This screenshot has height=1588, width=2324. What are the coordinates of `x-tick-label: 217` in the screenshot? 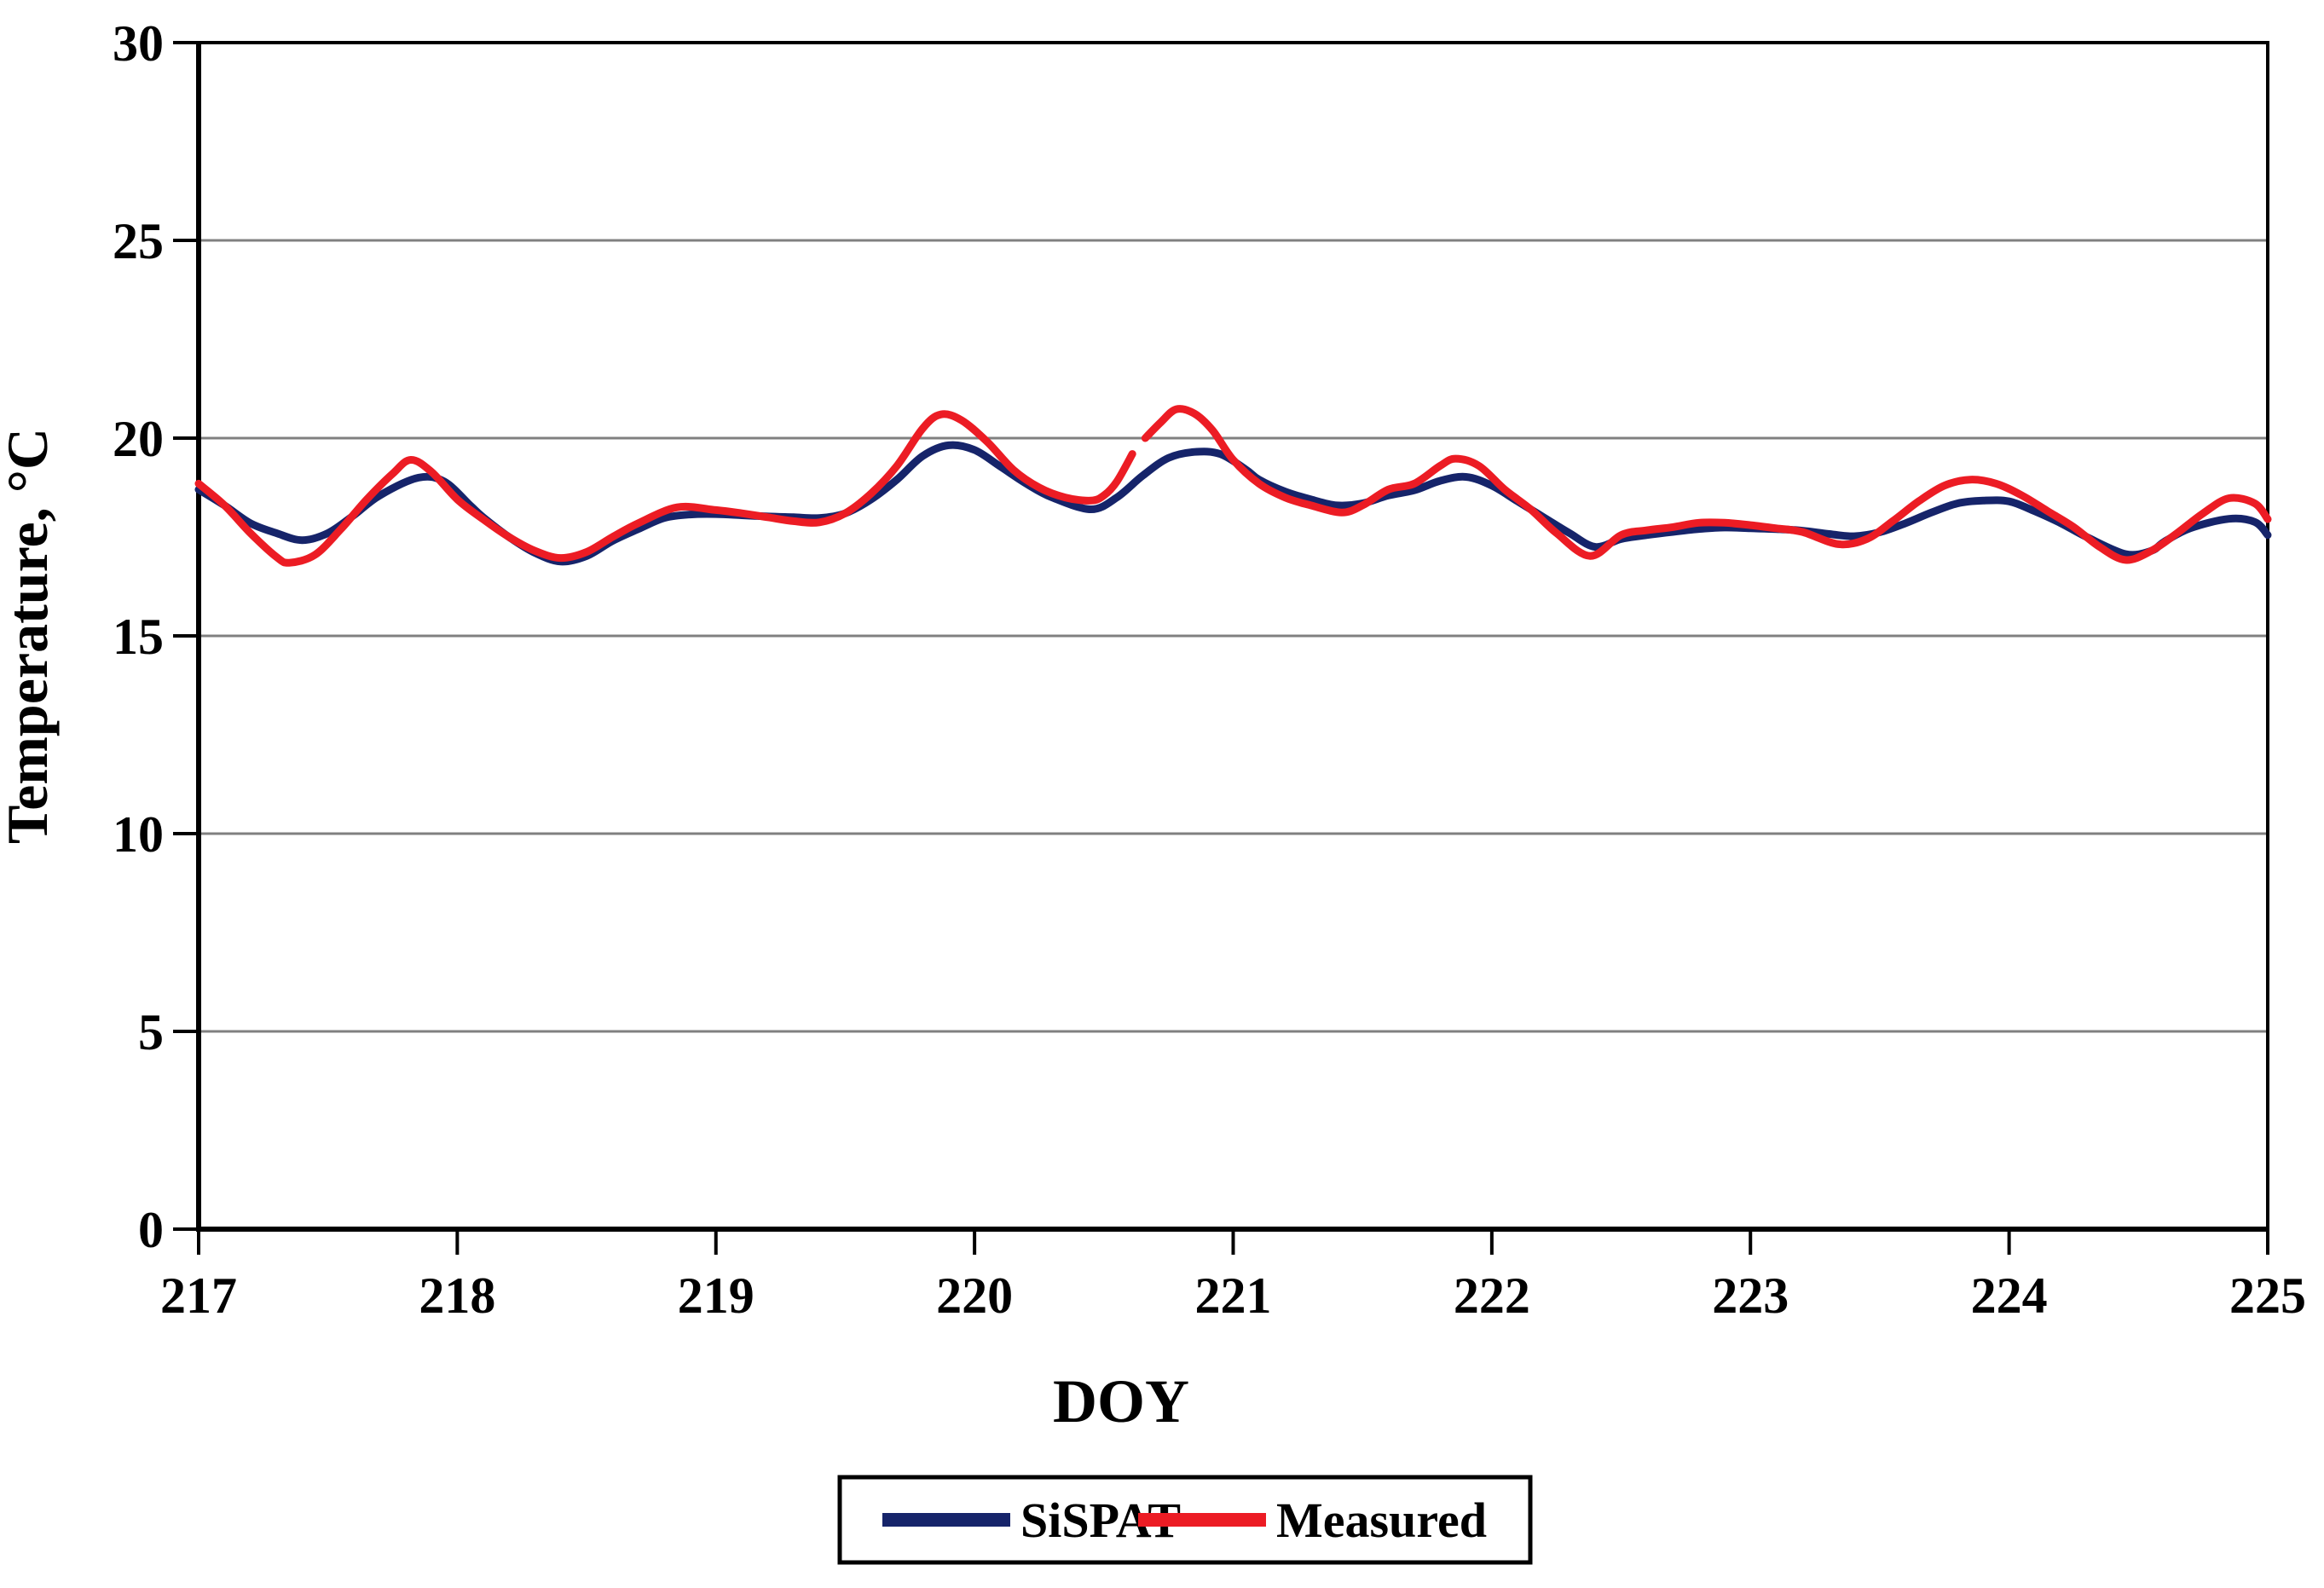 It's located at (199, 1296).